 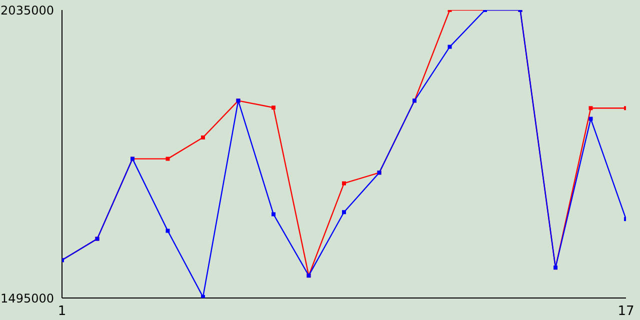 I want to click on y-tick-label: 2035000, so click(x=27, y=10).